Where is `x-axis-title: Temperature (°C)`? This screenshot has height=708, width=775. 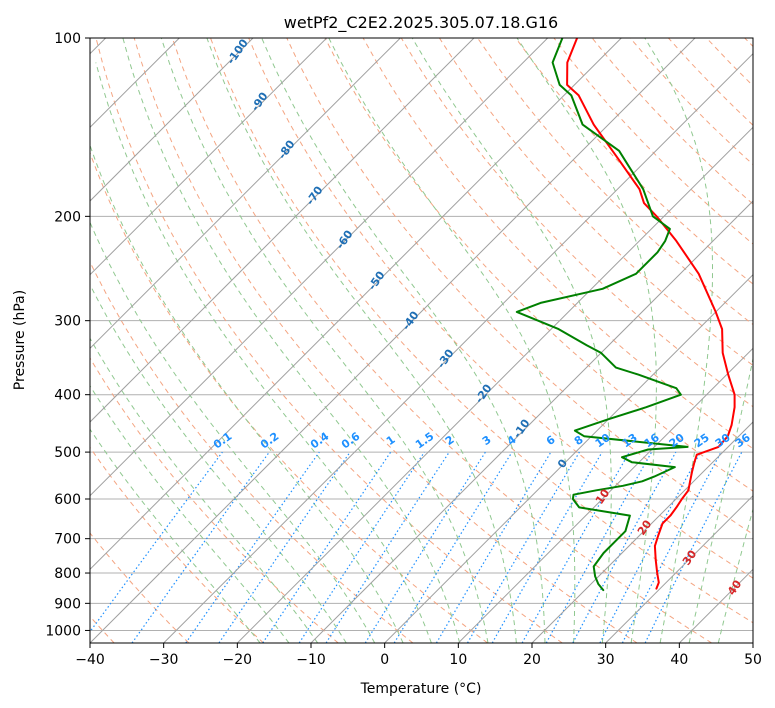
x-axis-title: Temperature (°C) is located at coordinates (421, 689).